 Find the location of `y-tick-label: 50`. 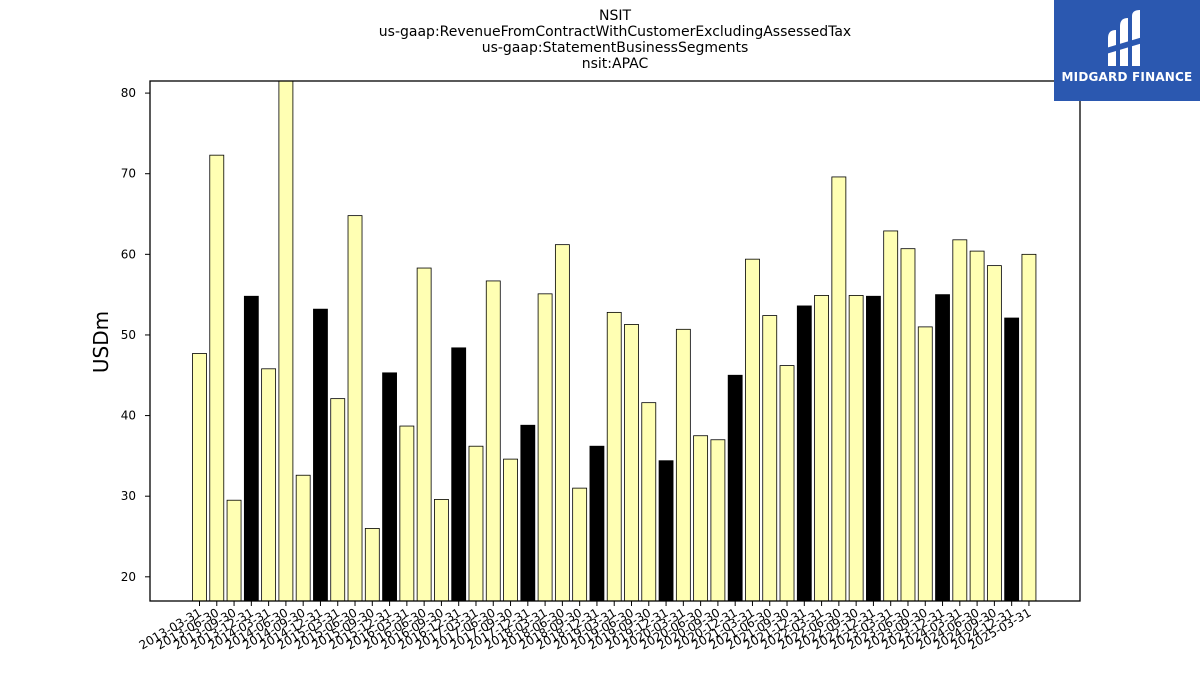

y-tick-label: 50 is located at coordinates (128, 335).